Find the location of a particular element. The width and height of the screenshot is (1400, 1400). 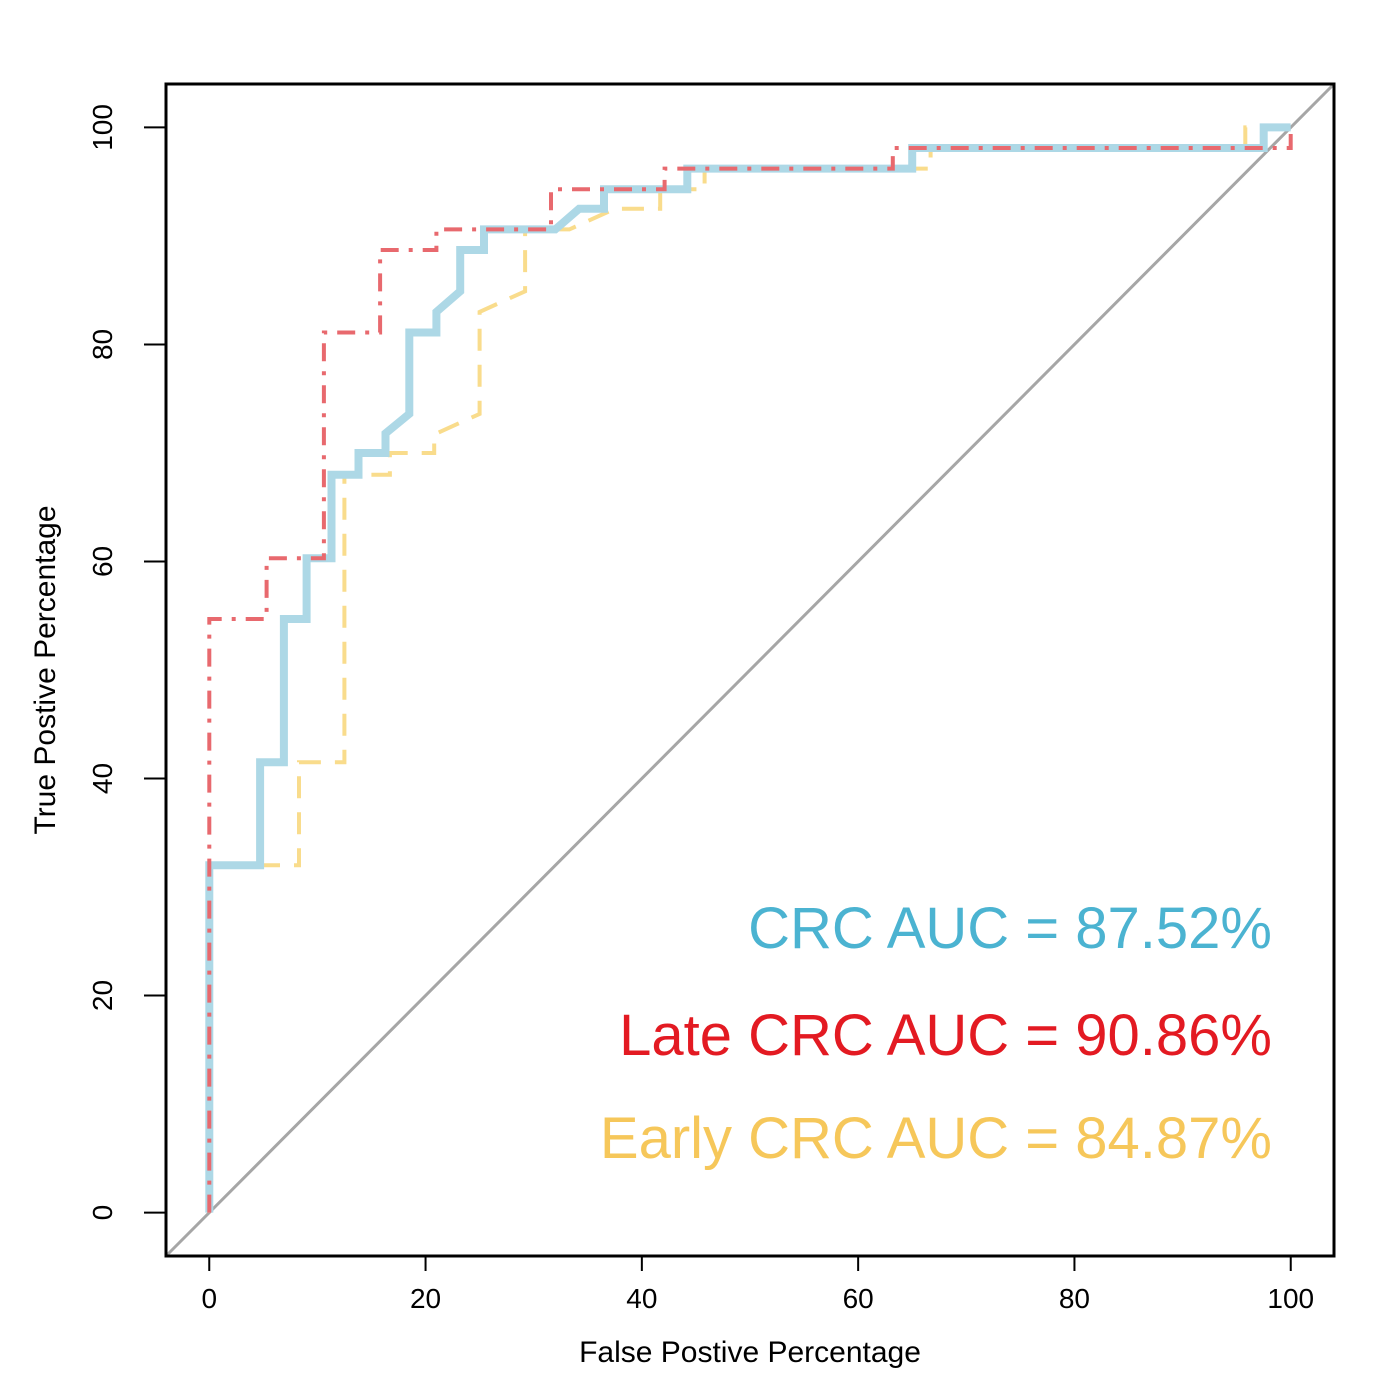

x-tick-label: 80 is located at coordinates (1074, 1298).